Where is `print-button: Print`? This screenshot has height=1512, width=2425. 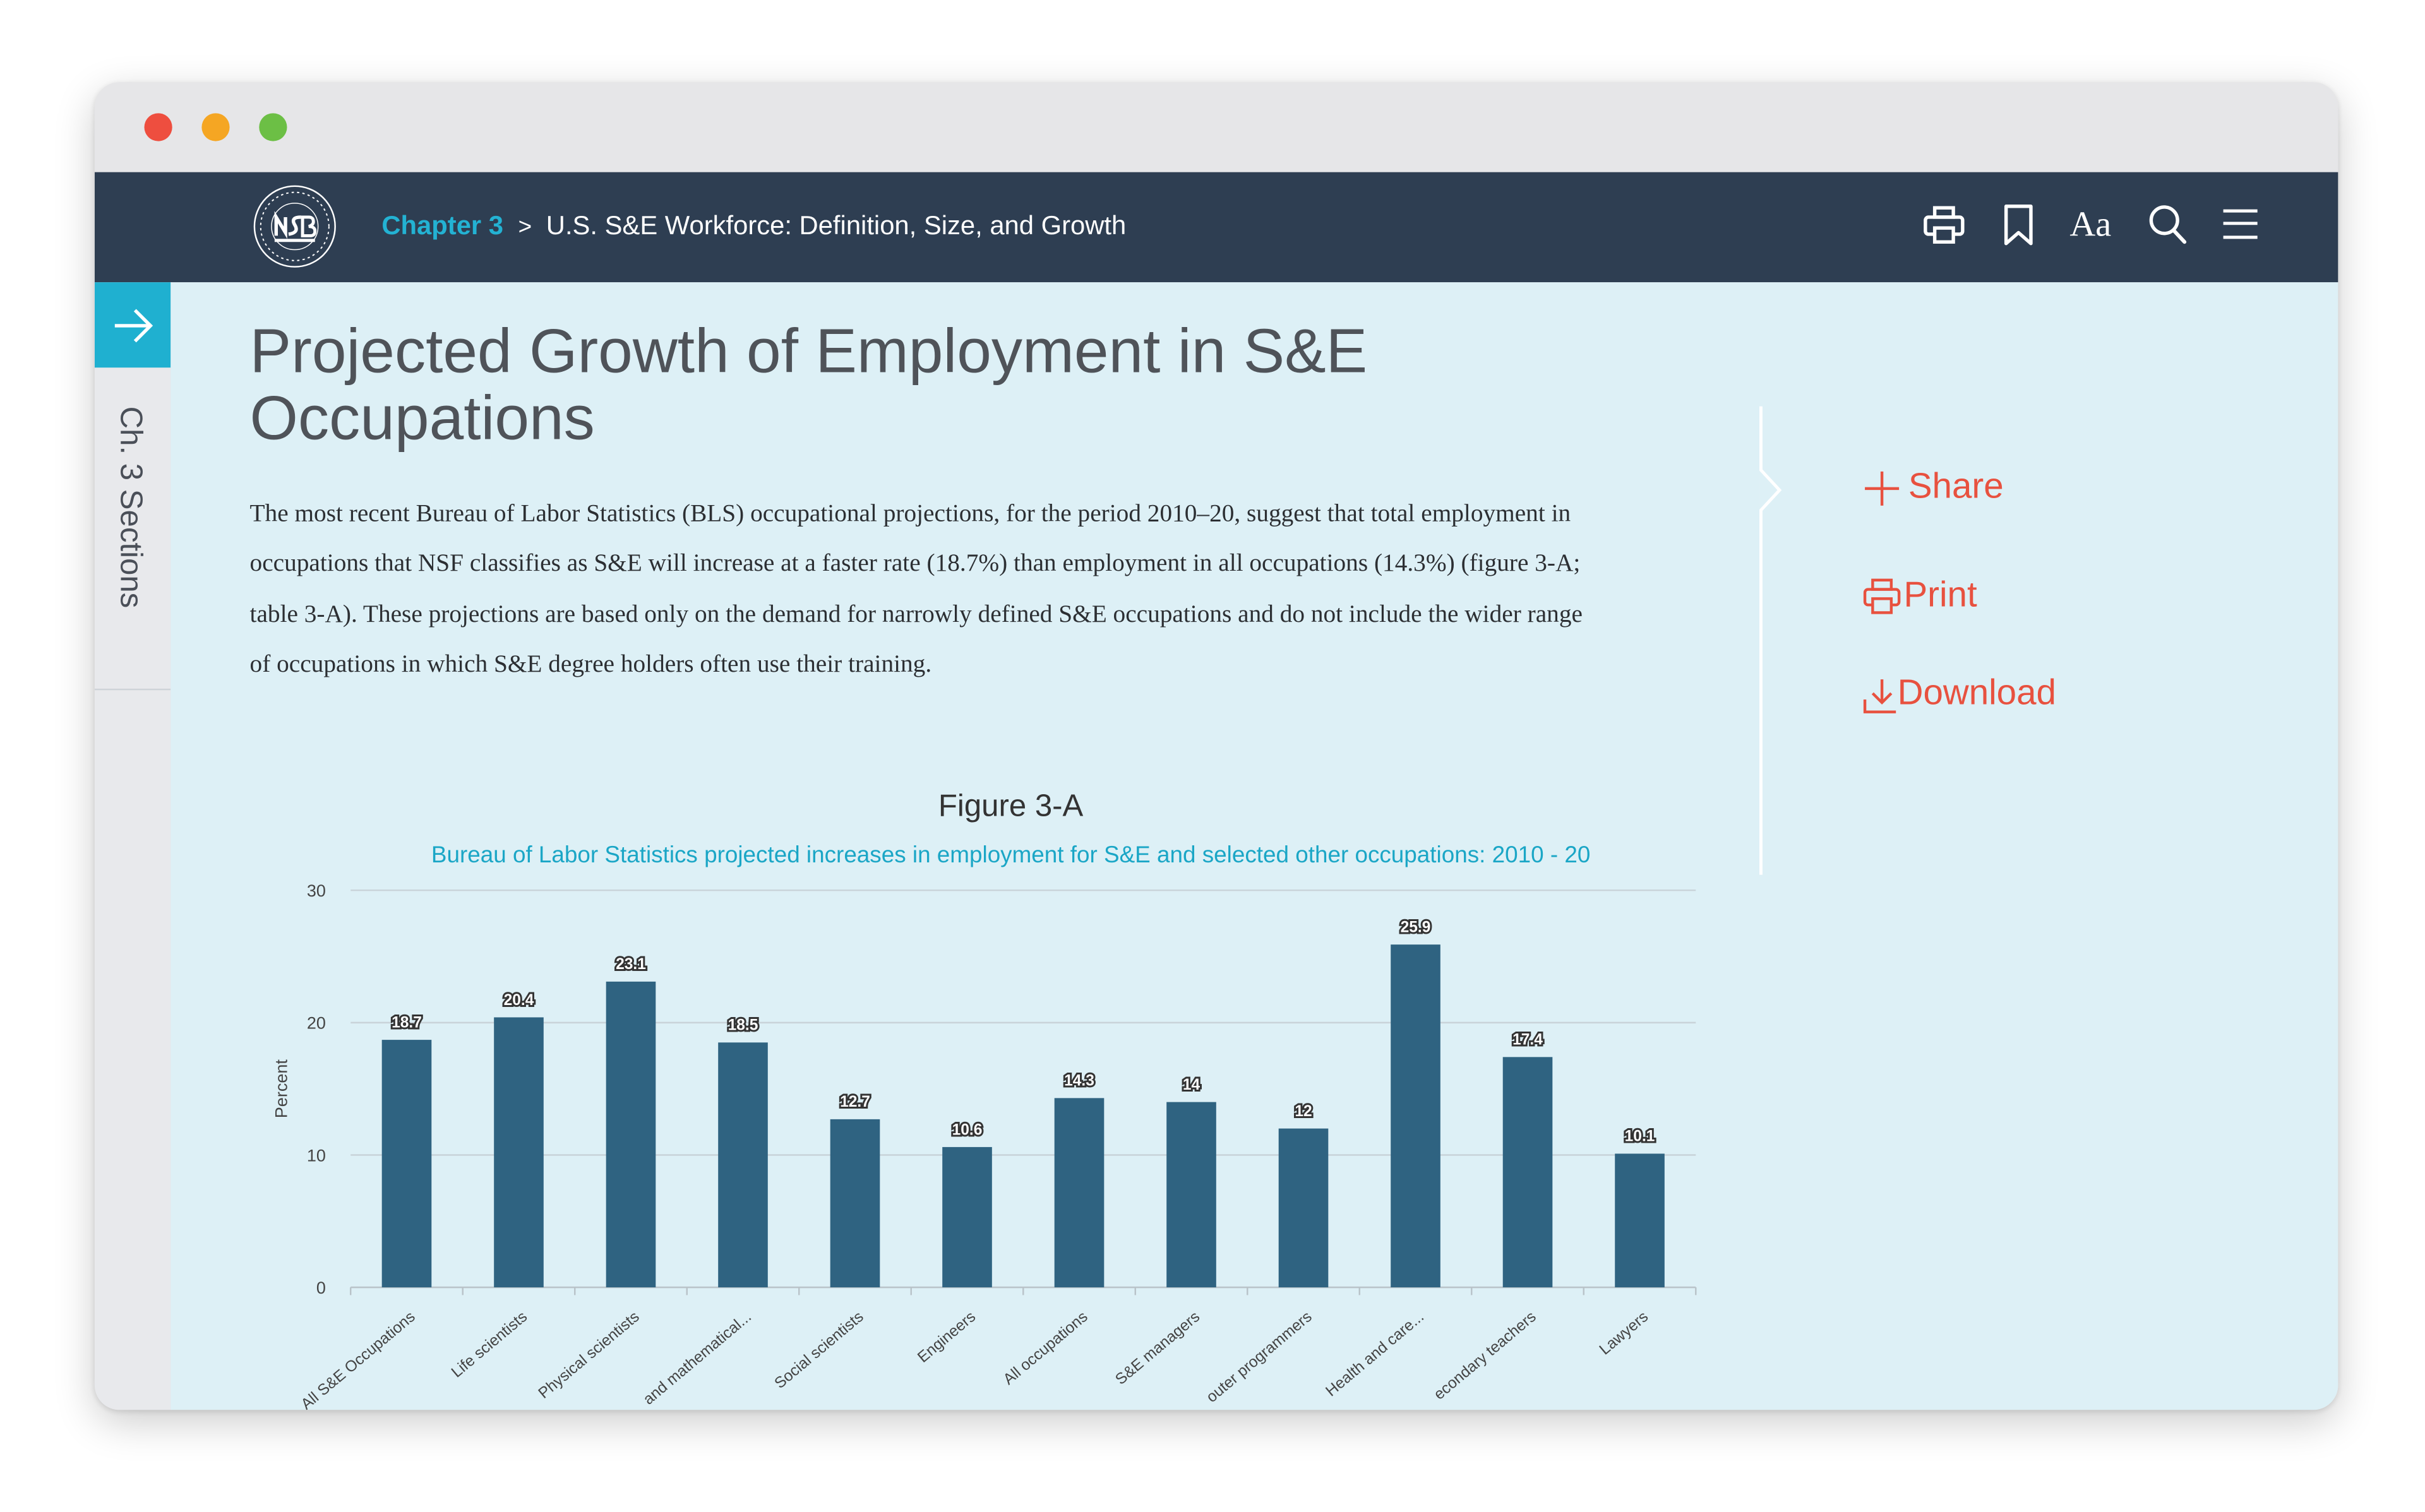 print-button: Print is located at coordinates (1940, 594).